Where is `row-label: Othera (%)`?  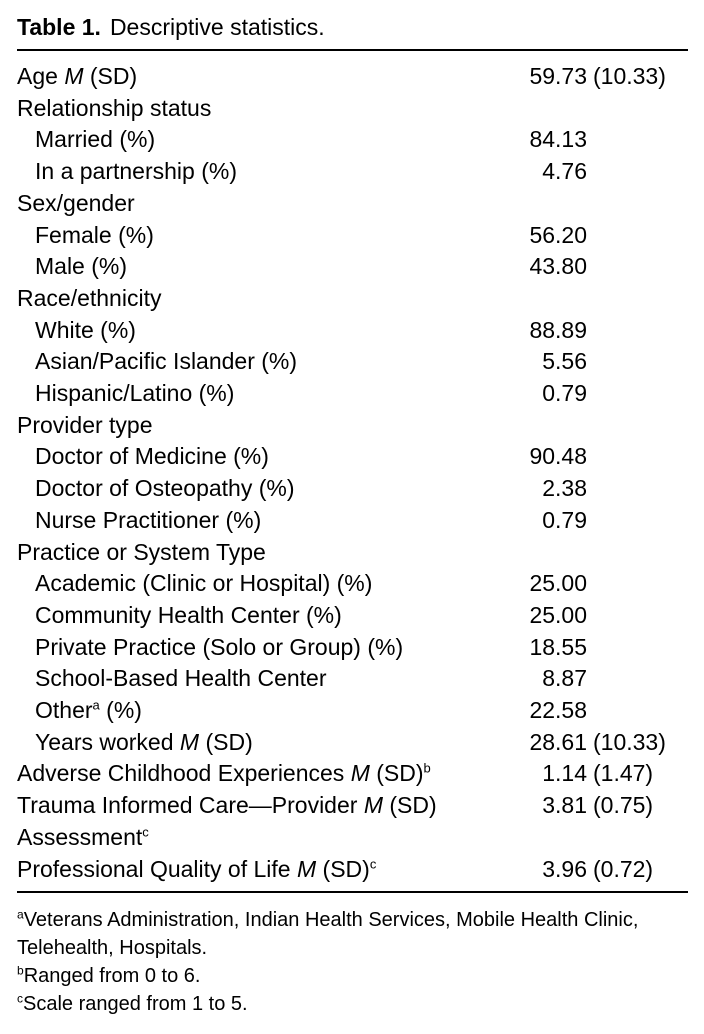
row-label: Othera (%) is located at coordinates (257, 711).